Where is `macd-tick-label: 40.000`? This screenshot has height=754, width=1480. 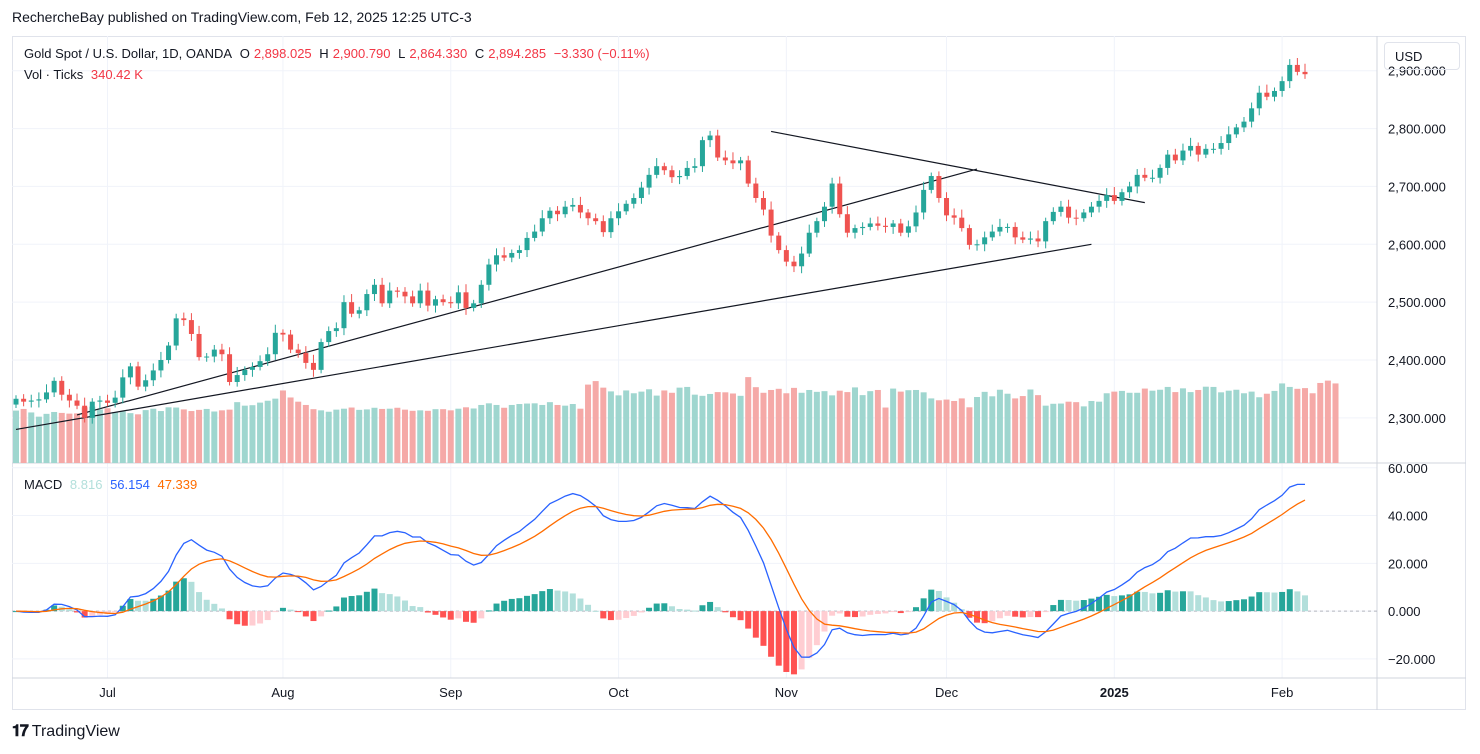
macd-tick-label: 40.000 is located at coordinates (1408, 516).